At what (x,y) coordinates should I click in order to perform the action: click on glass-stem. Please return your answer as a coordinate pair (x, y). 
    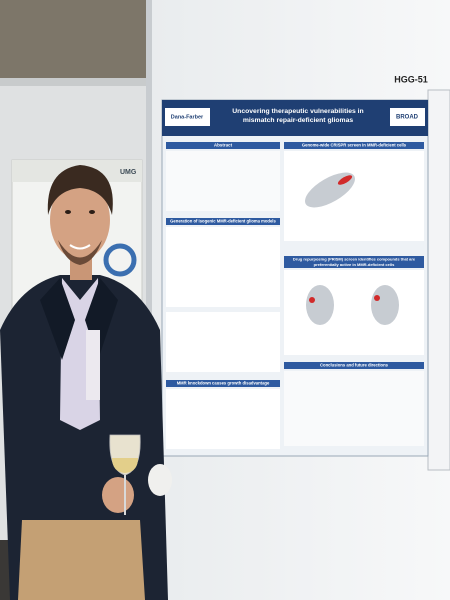
    Looking at the image, I should click on (125, 495).